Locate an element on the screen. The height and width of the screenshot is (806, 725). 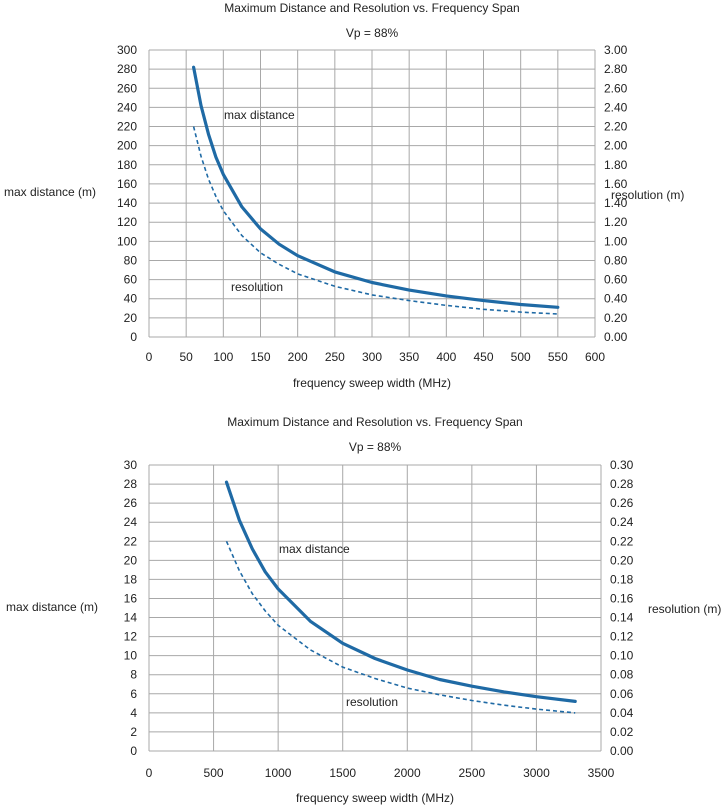
y-tick-label: 240 is located at coordinates (127, 107).